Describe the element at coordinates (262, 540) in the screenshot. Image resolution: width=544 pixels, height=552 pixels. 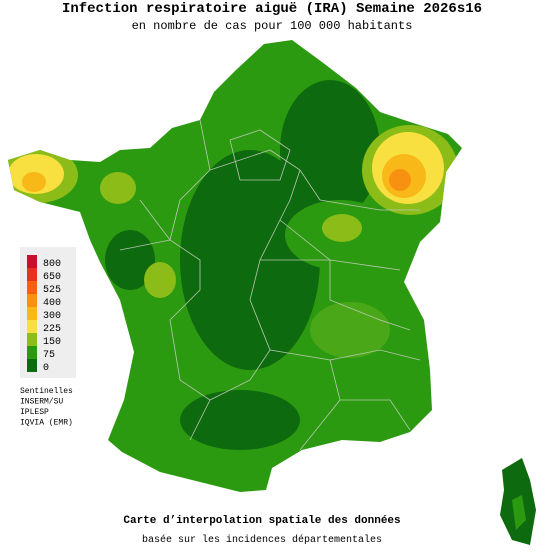
I see `footer-line-2: basée sur les incidences départementales` at that location.